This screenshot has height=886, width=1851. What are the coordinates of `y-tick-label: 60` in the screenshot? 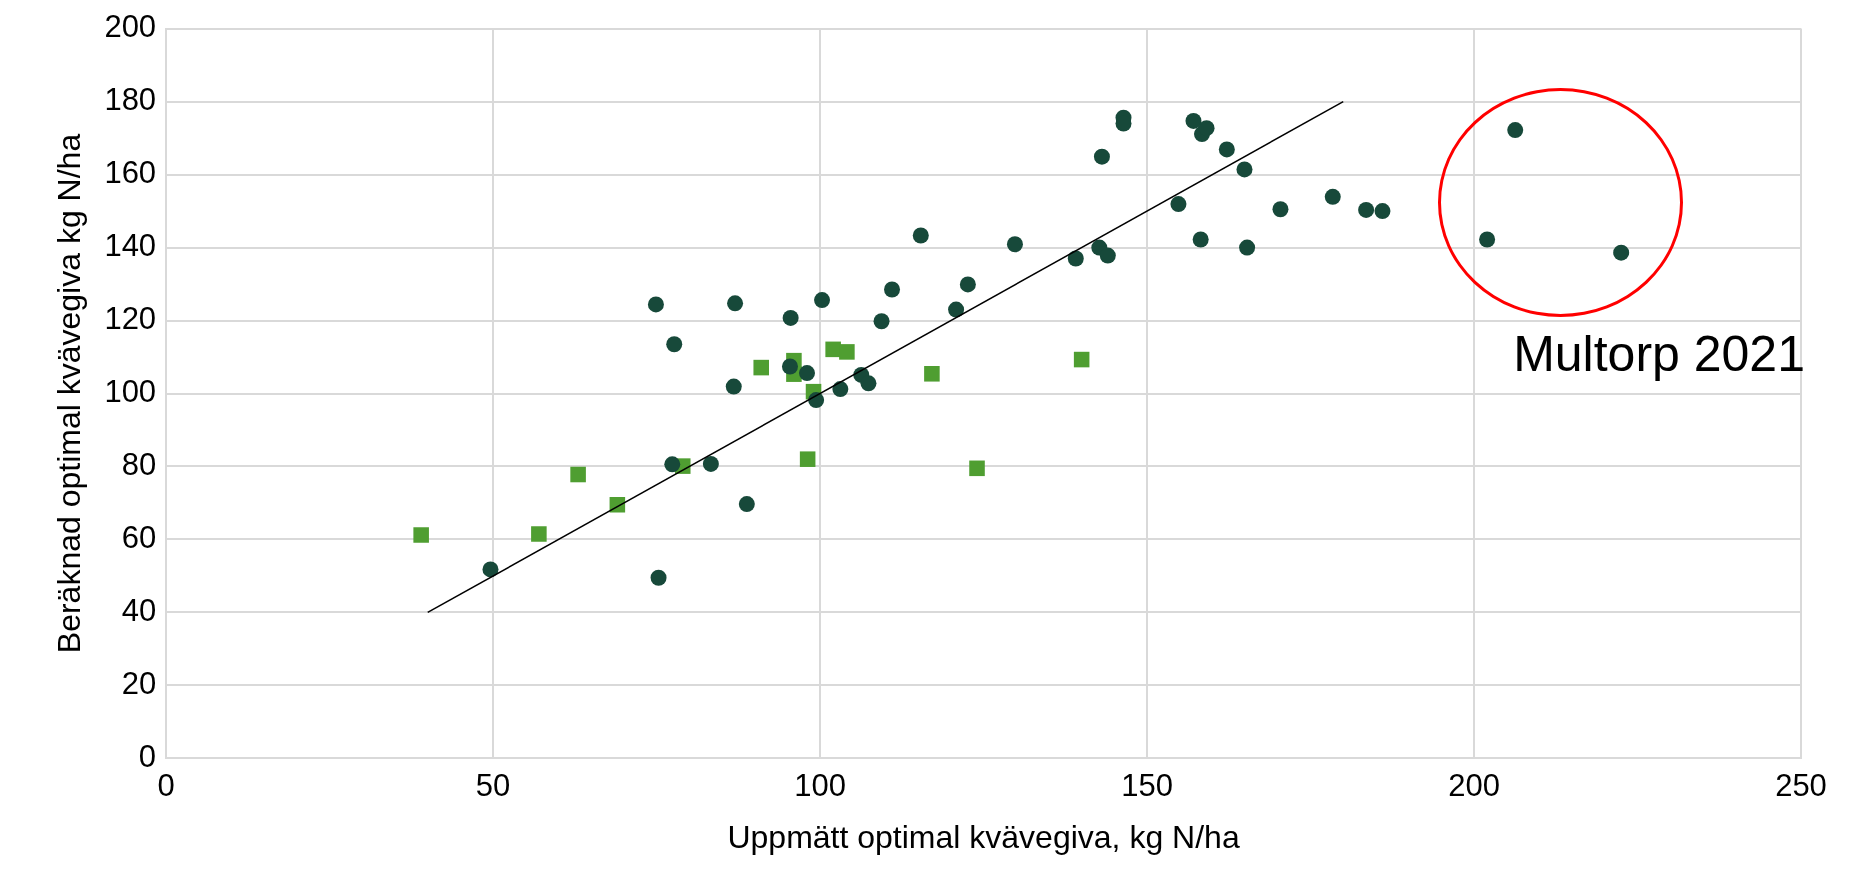 It's located at (139, 538).